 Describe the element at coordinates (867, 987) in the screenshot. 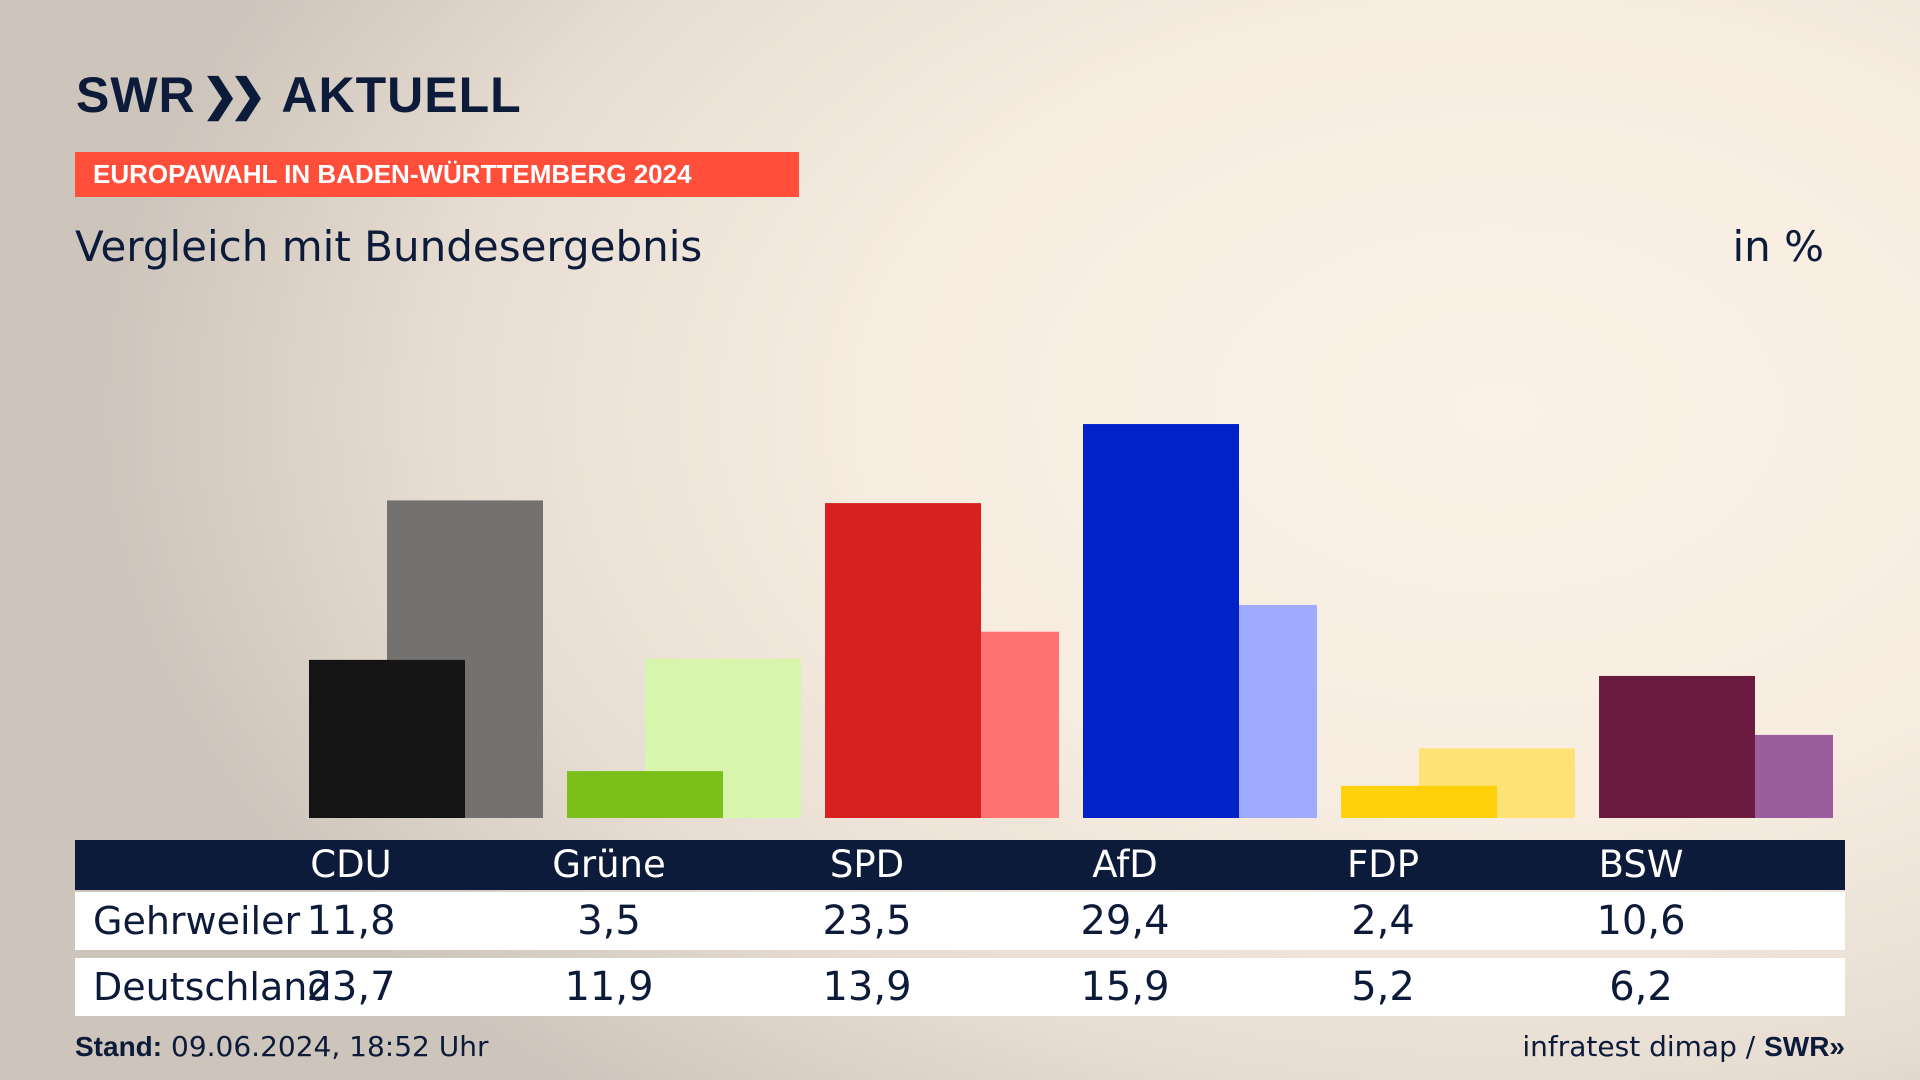

I see `table-cell: 13,9` at that location.